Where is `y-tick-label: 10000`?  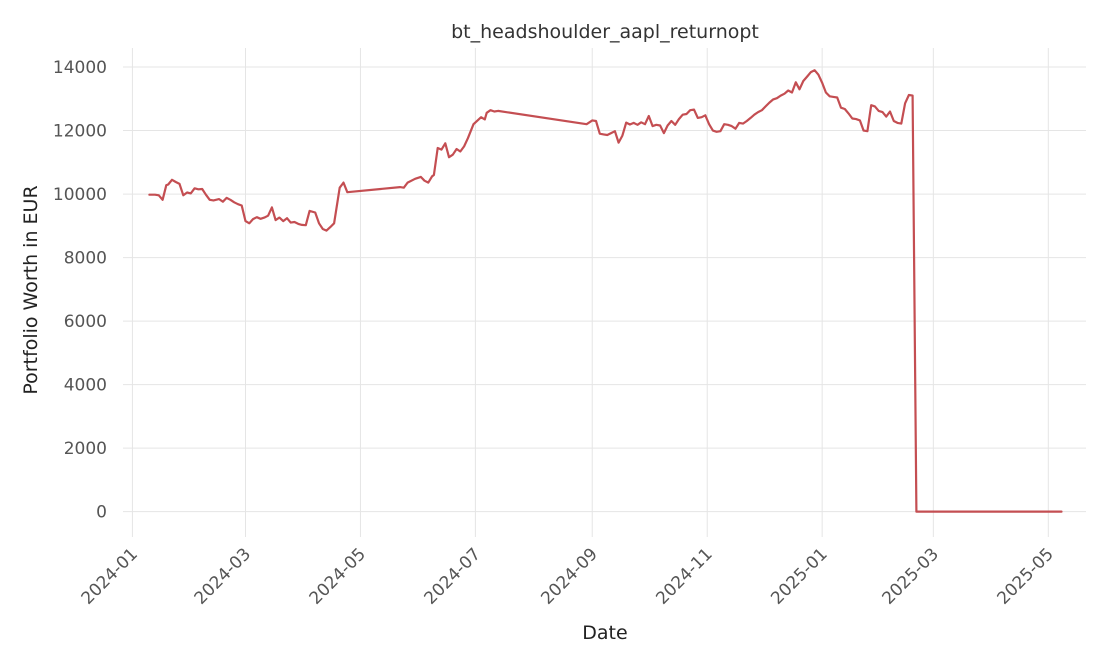
y-tick-label: 10000 is located at coordinates (80, 195).